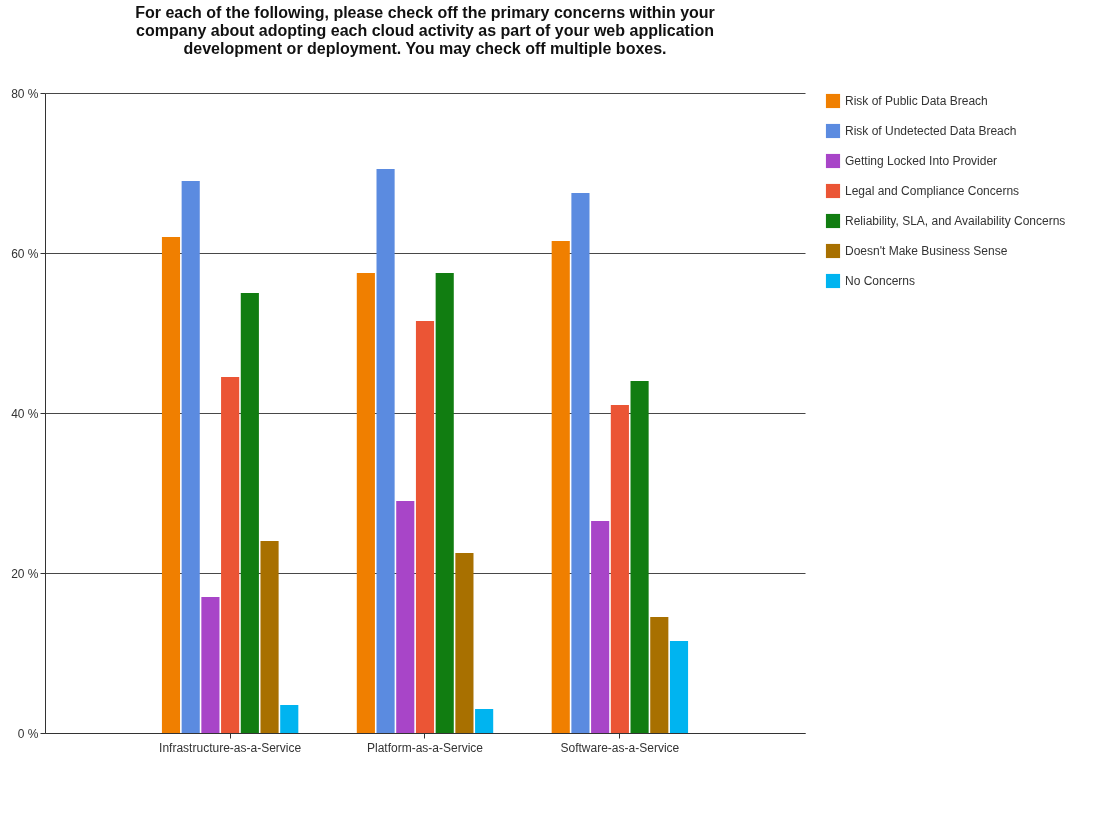  What do you see at coordinates (926, 251) in the screenshot?
I see `legend-label: Doesn't Make Business Sense` at bounding box center [926, 251].